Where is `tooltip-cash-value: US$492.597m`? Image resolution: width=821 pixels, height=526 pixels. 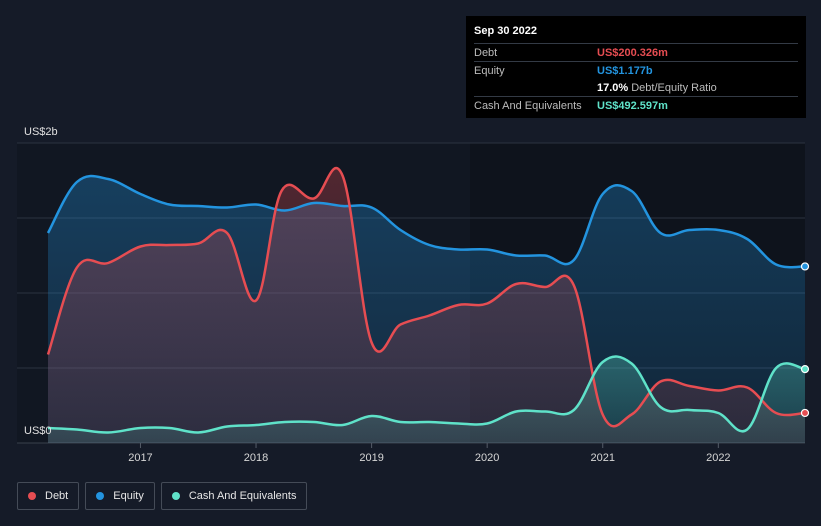 tooltip-cash-value: US$492.597m is located at coordinates (632, 105).